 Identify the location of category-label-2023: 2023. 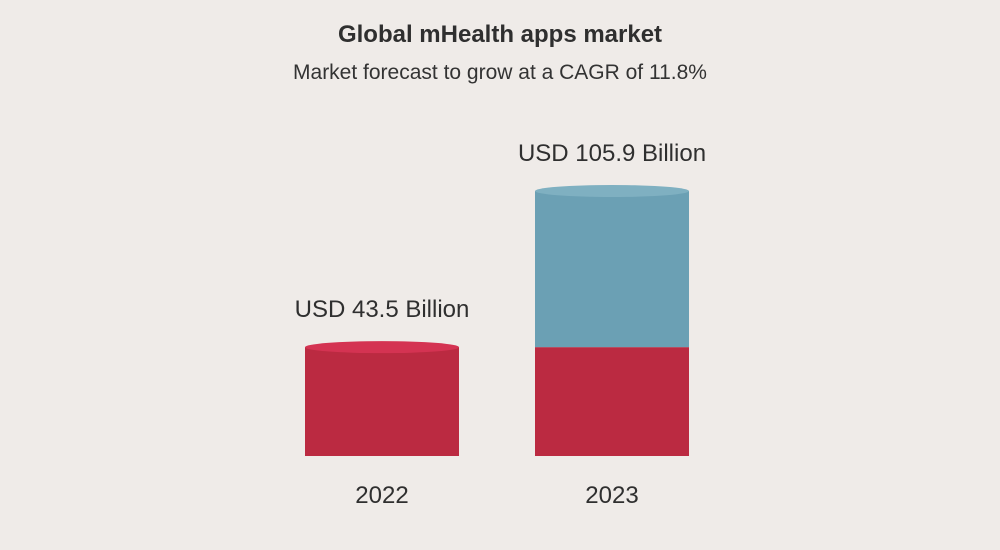
(611, 495).